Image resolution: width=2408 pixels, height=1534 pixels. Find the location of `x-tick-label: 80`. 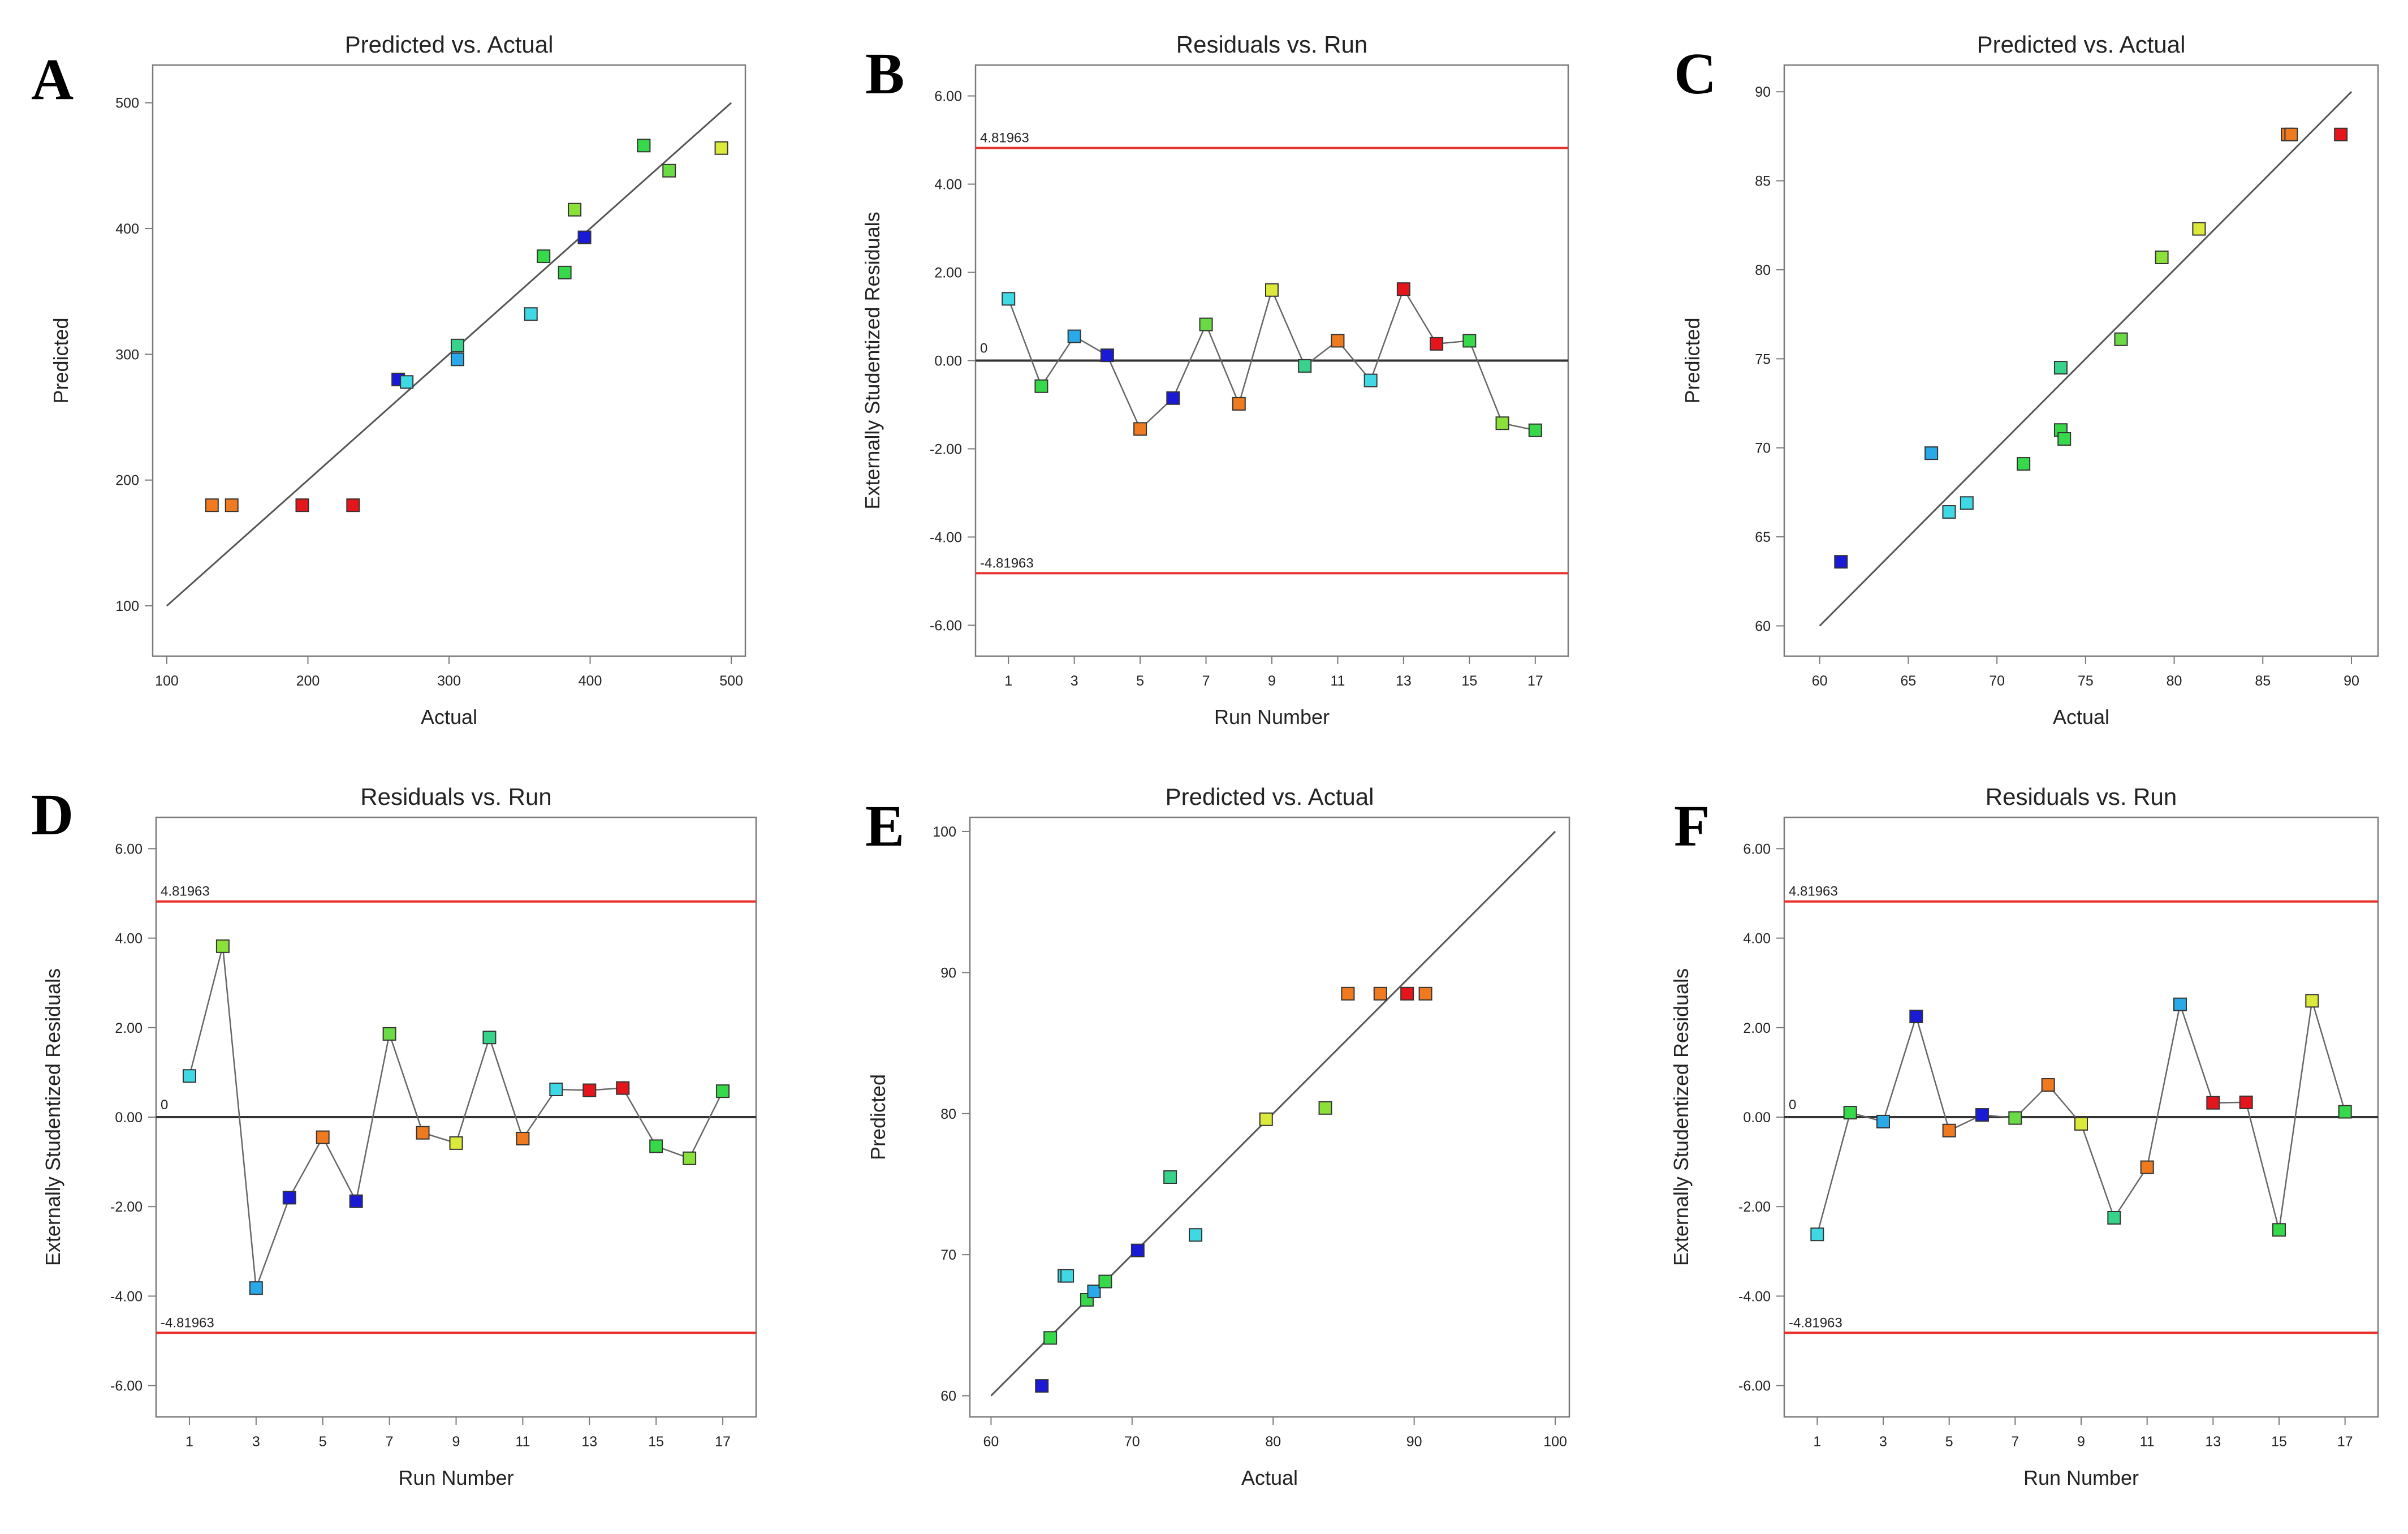

x-tick-label: 80 is located at coordinates (1273, 1442).